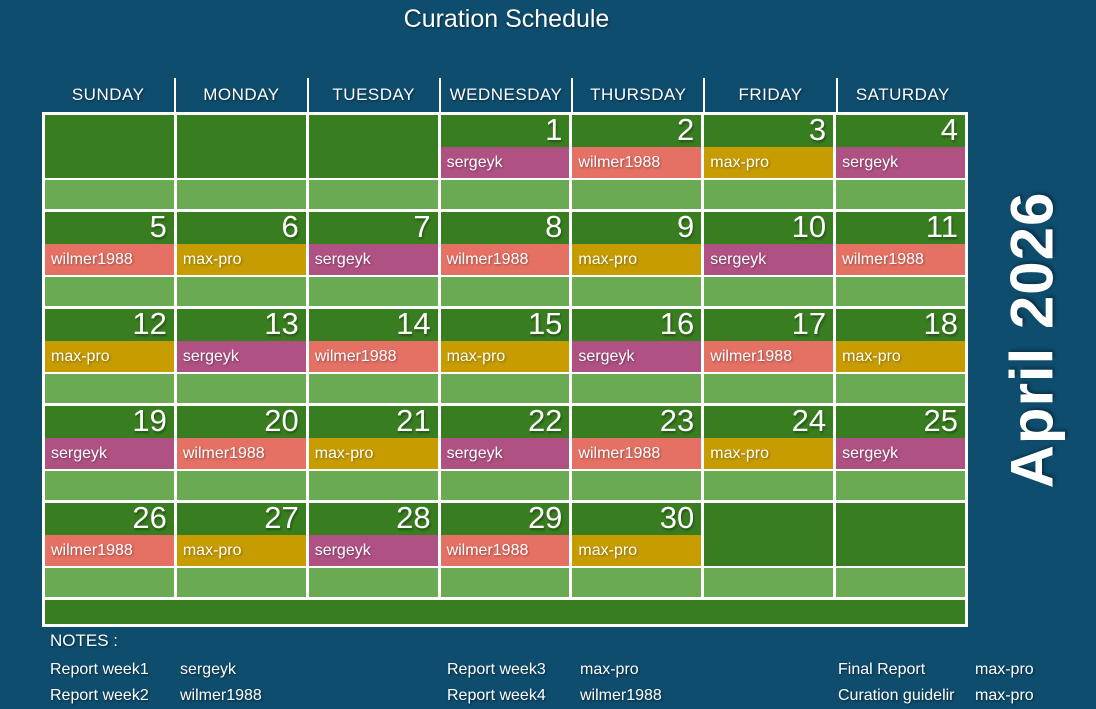 The height and width of the screenshot is (709, 1096). What do you see at coordinates (901, 95) in the screenshot?
I see `weekday-header-saturday: SATURDAY` at bounding box center [901, 95].